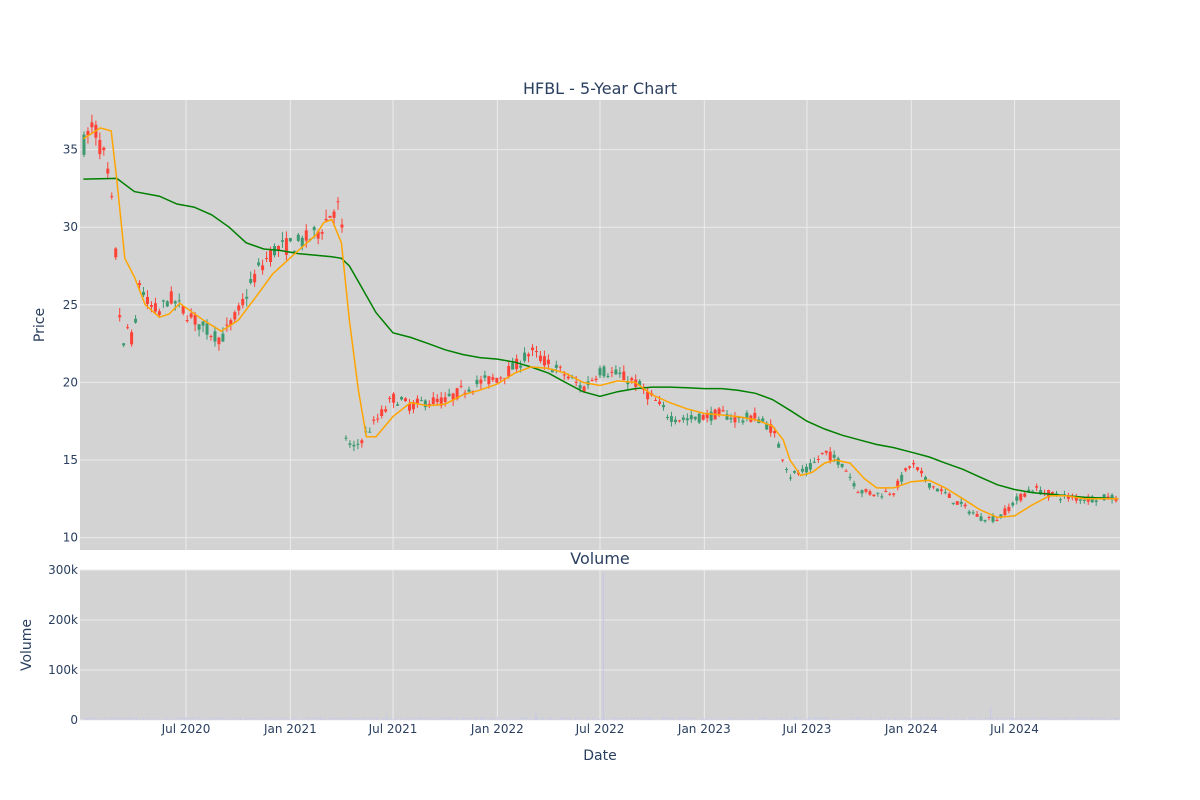  What do you see at coordinates (70, 382) in the screenshot?
I see `price-tick-label: 20` at bounding box center [70, 382].